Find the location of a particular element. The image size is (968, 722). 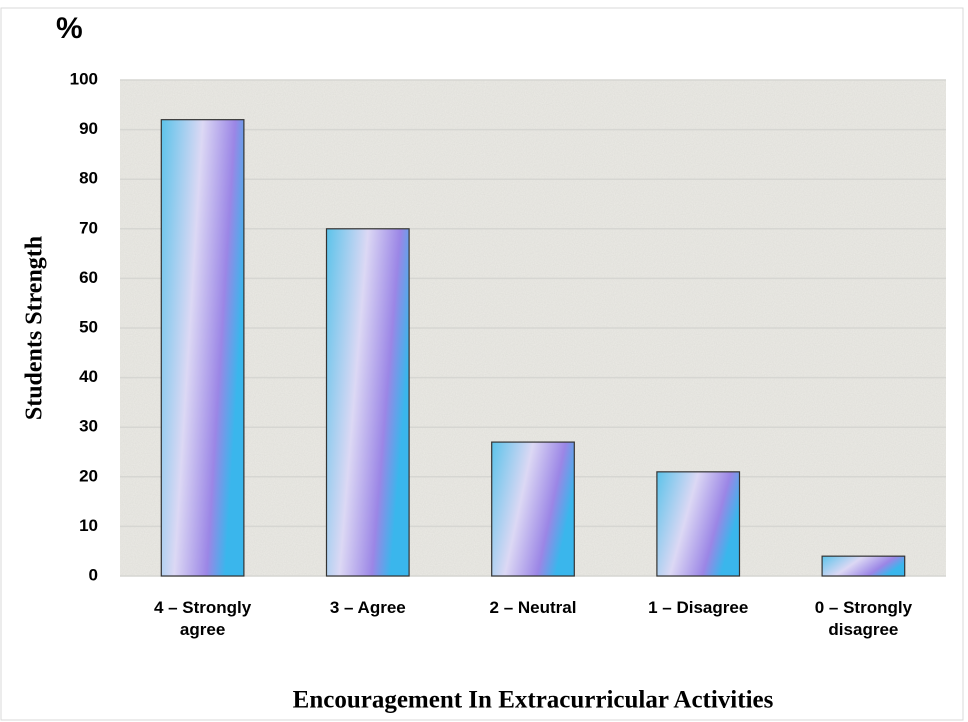

y-tick-label: 10 is located at coordinates (88, 525).